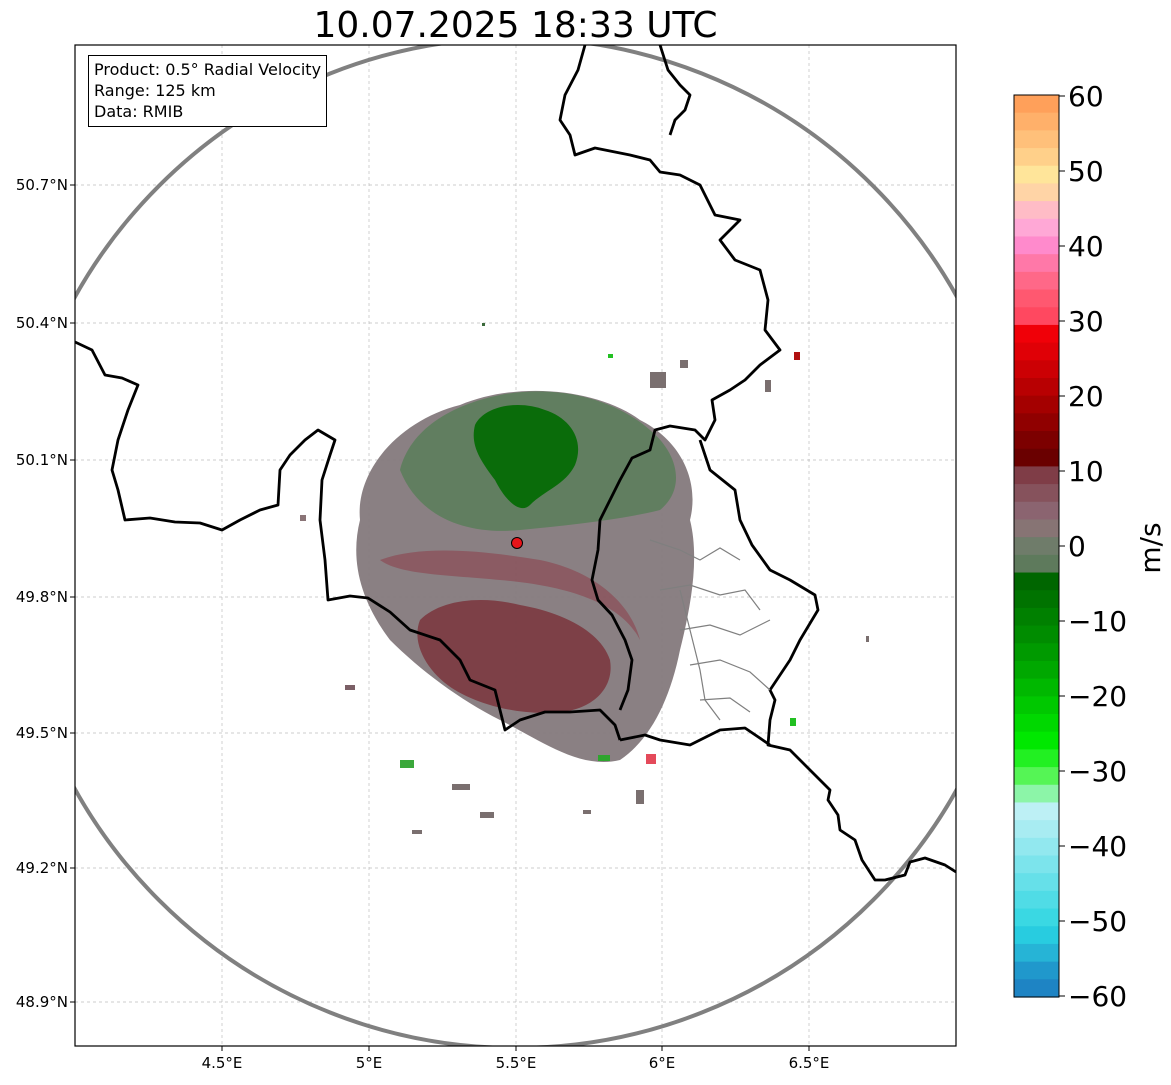 This screenshot has height=1085, width=1171. Describe the element at coordinates (514, 656) in the screenshot. I see `echo-outbound-core` at that location.